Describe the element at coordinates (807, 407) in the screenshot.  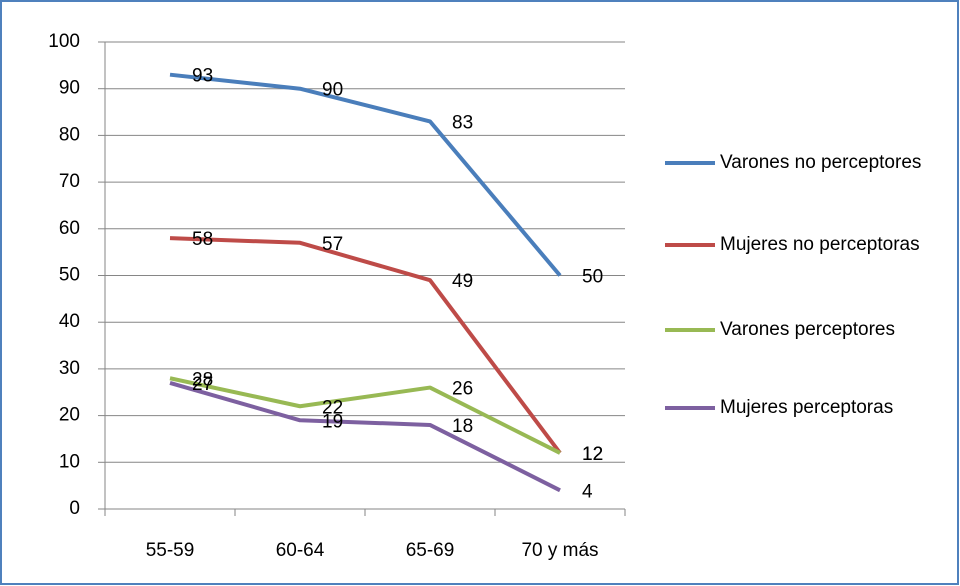
I see `legend-label: Mujeres perceptoras` at that location.